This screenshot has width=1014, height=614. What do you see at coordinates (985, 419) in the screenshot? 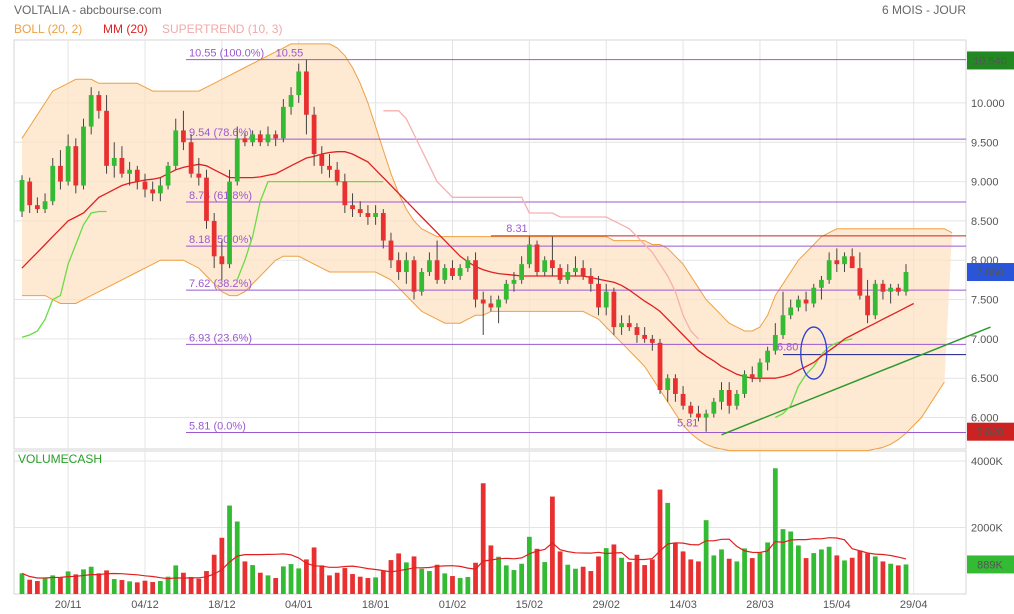
I see `y-tick-label: 6.000` at bounding box center [985, 419].